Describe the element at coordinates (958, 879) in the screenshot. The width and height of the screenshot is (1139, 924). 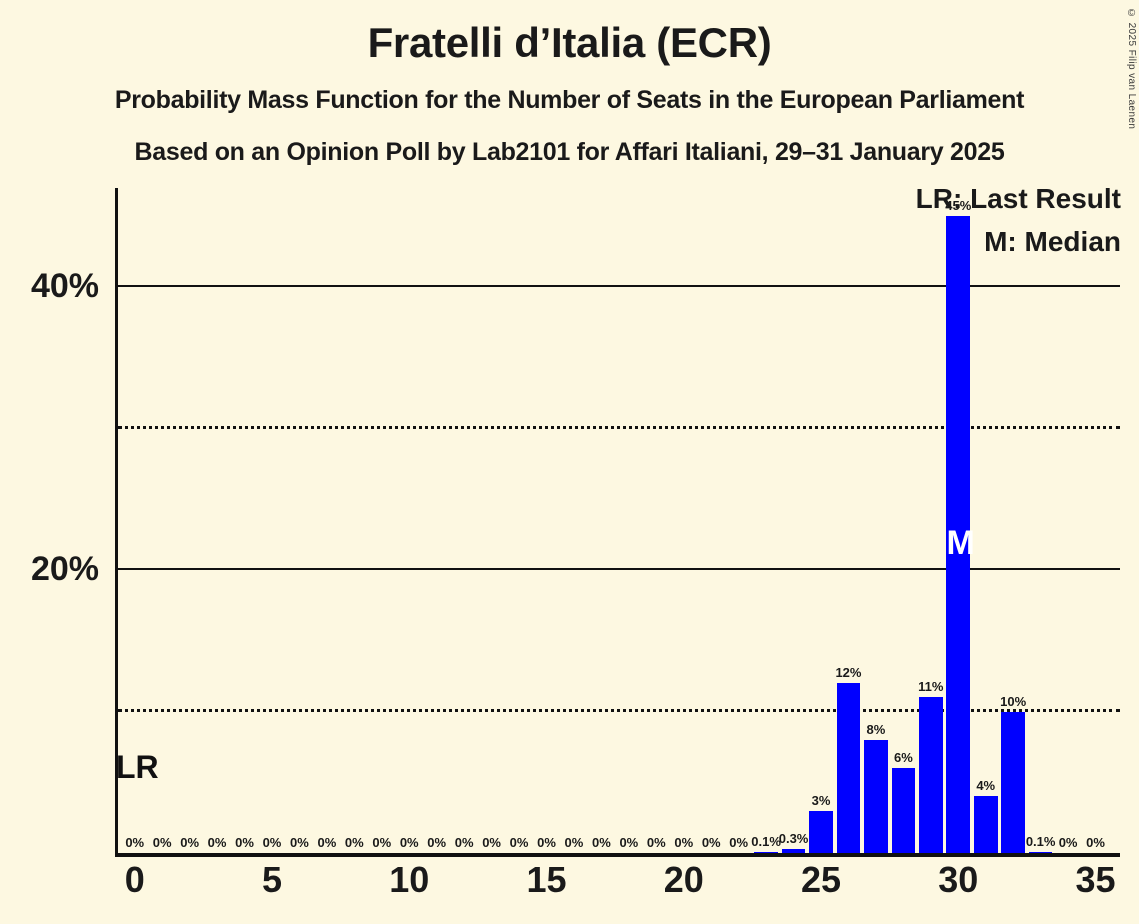
I see `x-axis-tick-label: 30` at that location.